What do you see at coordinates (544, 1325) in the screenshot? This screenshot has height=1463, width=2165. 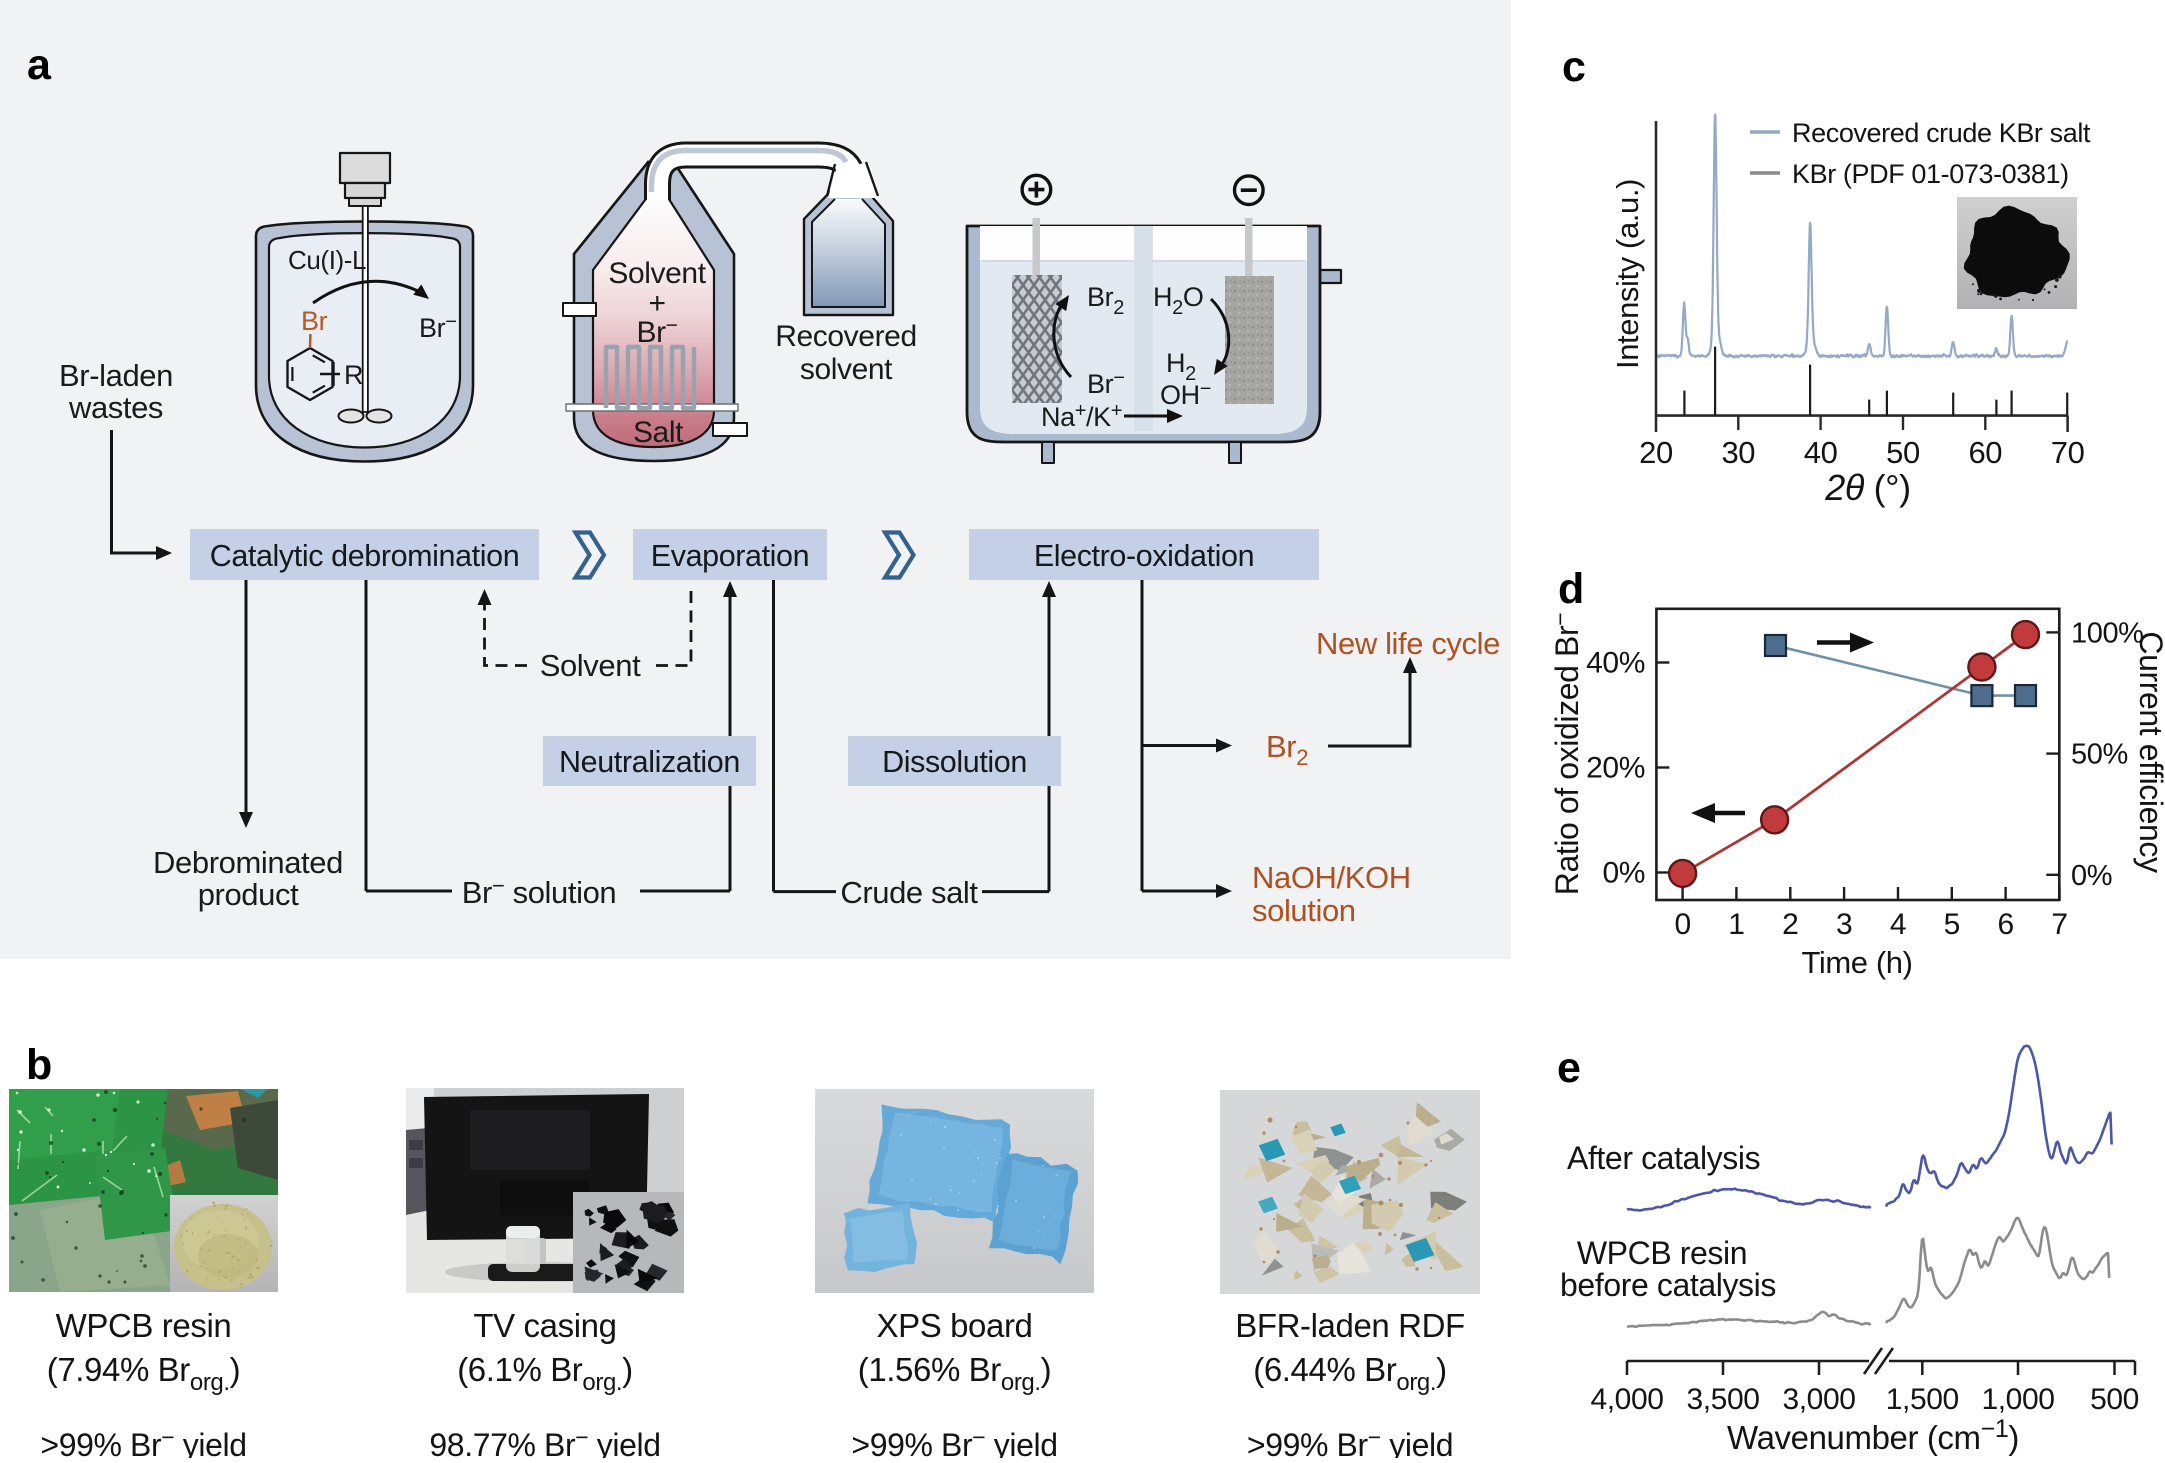 I see `svg-text: TV casing` at bounding box center [544, 1325].